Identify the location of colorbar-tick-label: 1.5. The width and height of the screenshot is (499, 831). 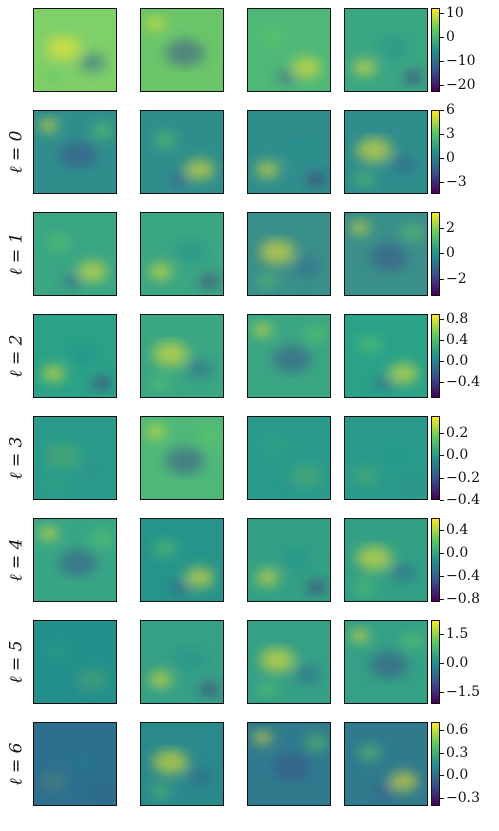
(457, 633).